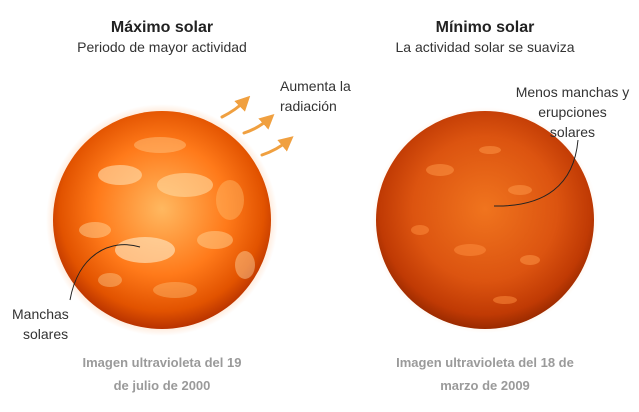 Image resolution: width=639 pixels, height=412 pixels. What do you see at coordinates (315, 86) in the screenshot?
I see `radiation-label-line1: Aumenta la` at bounding box center [315, 86].